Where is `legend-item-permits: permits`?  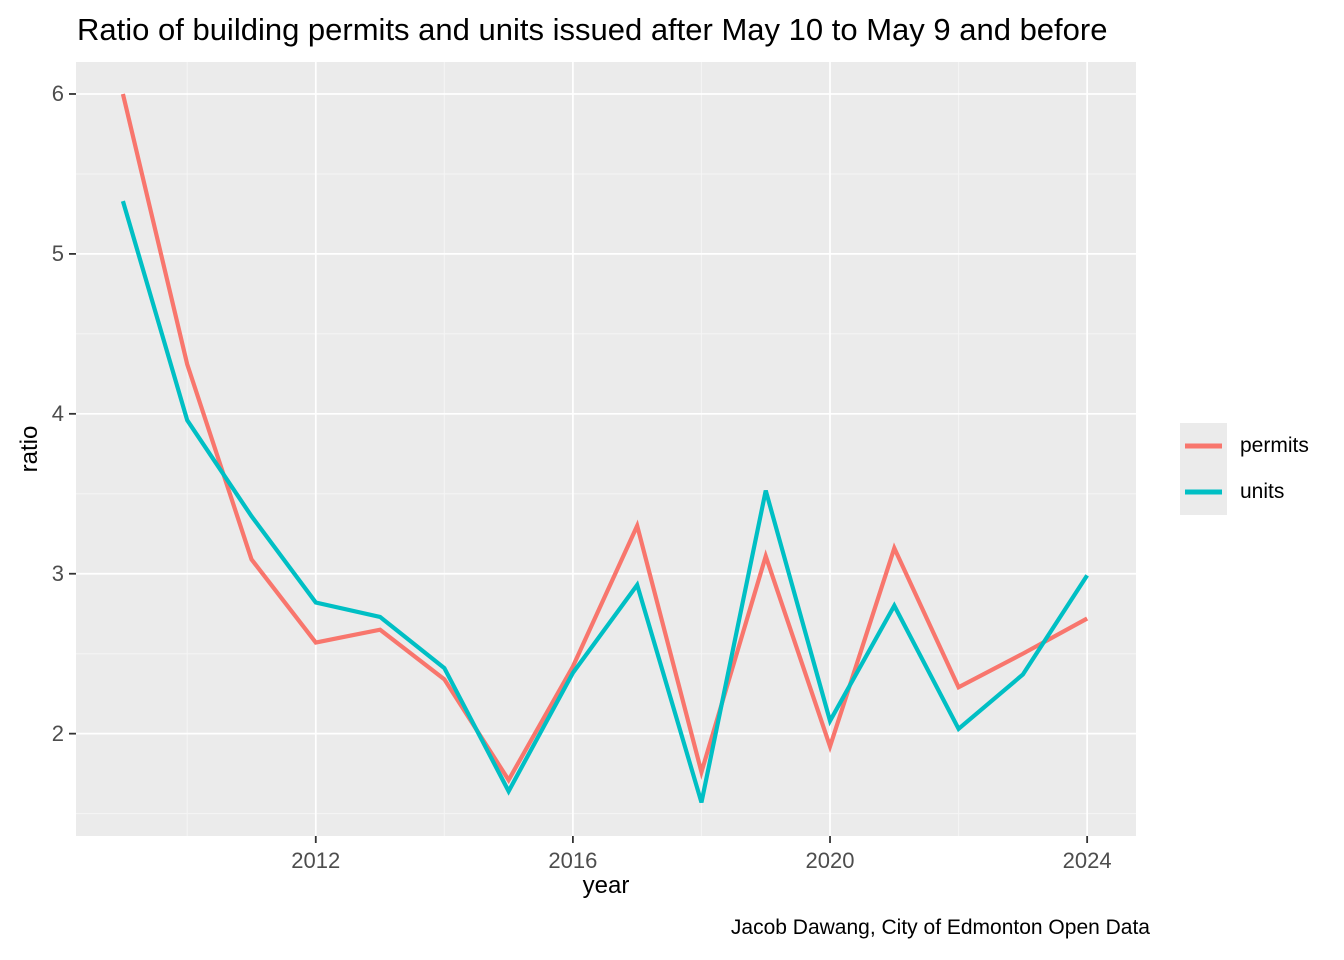 legend-item-permits: permits is located at coordinates (1244, 446).